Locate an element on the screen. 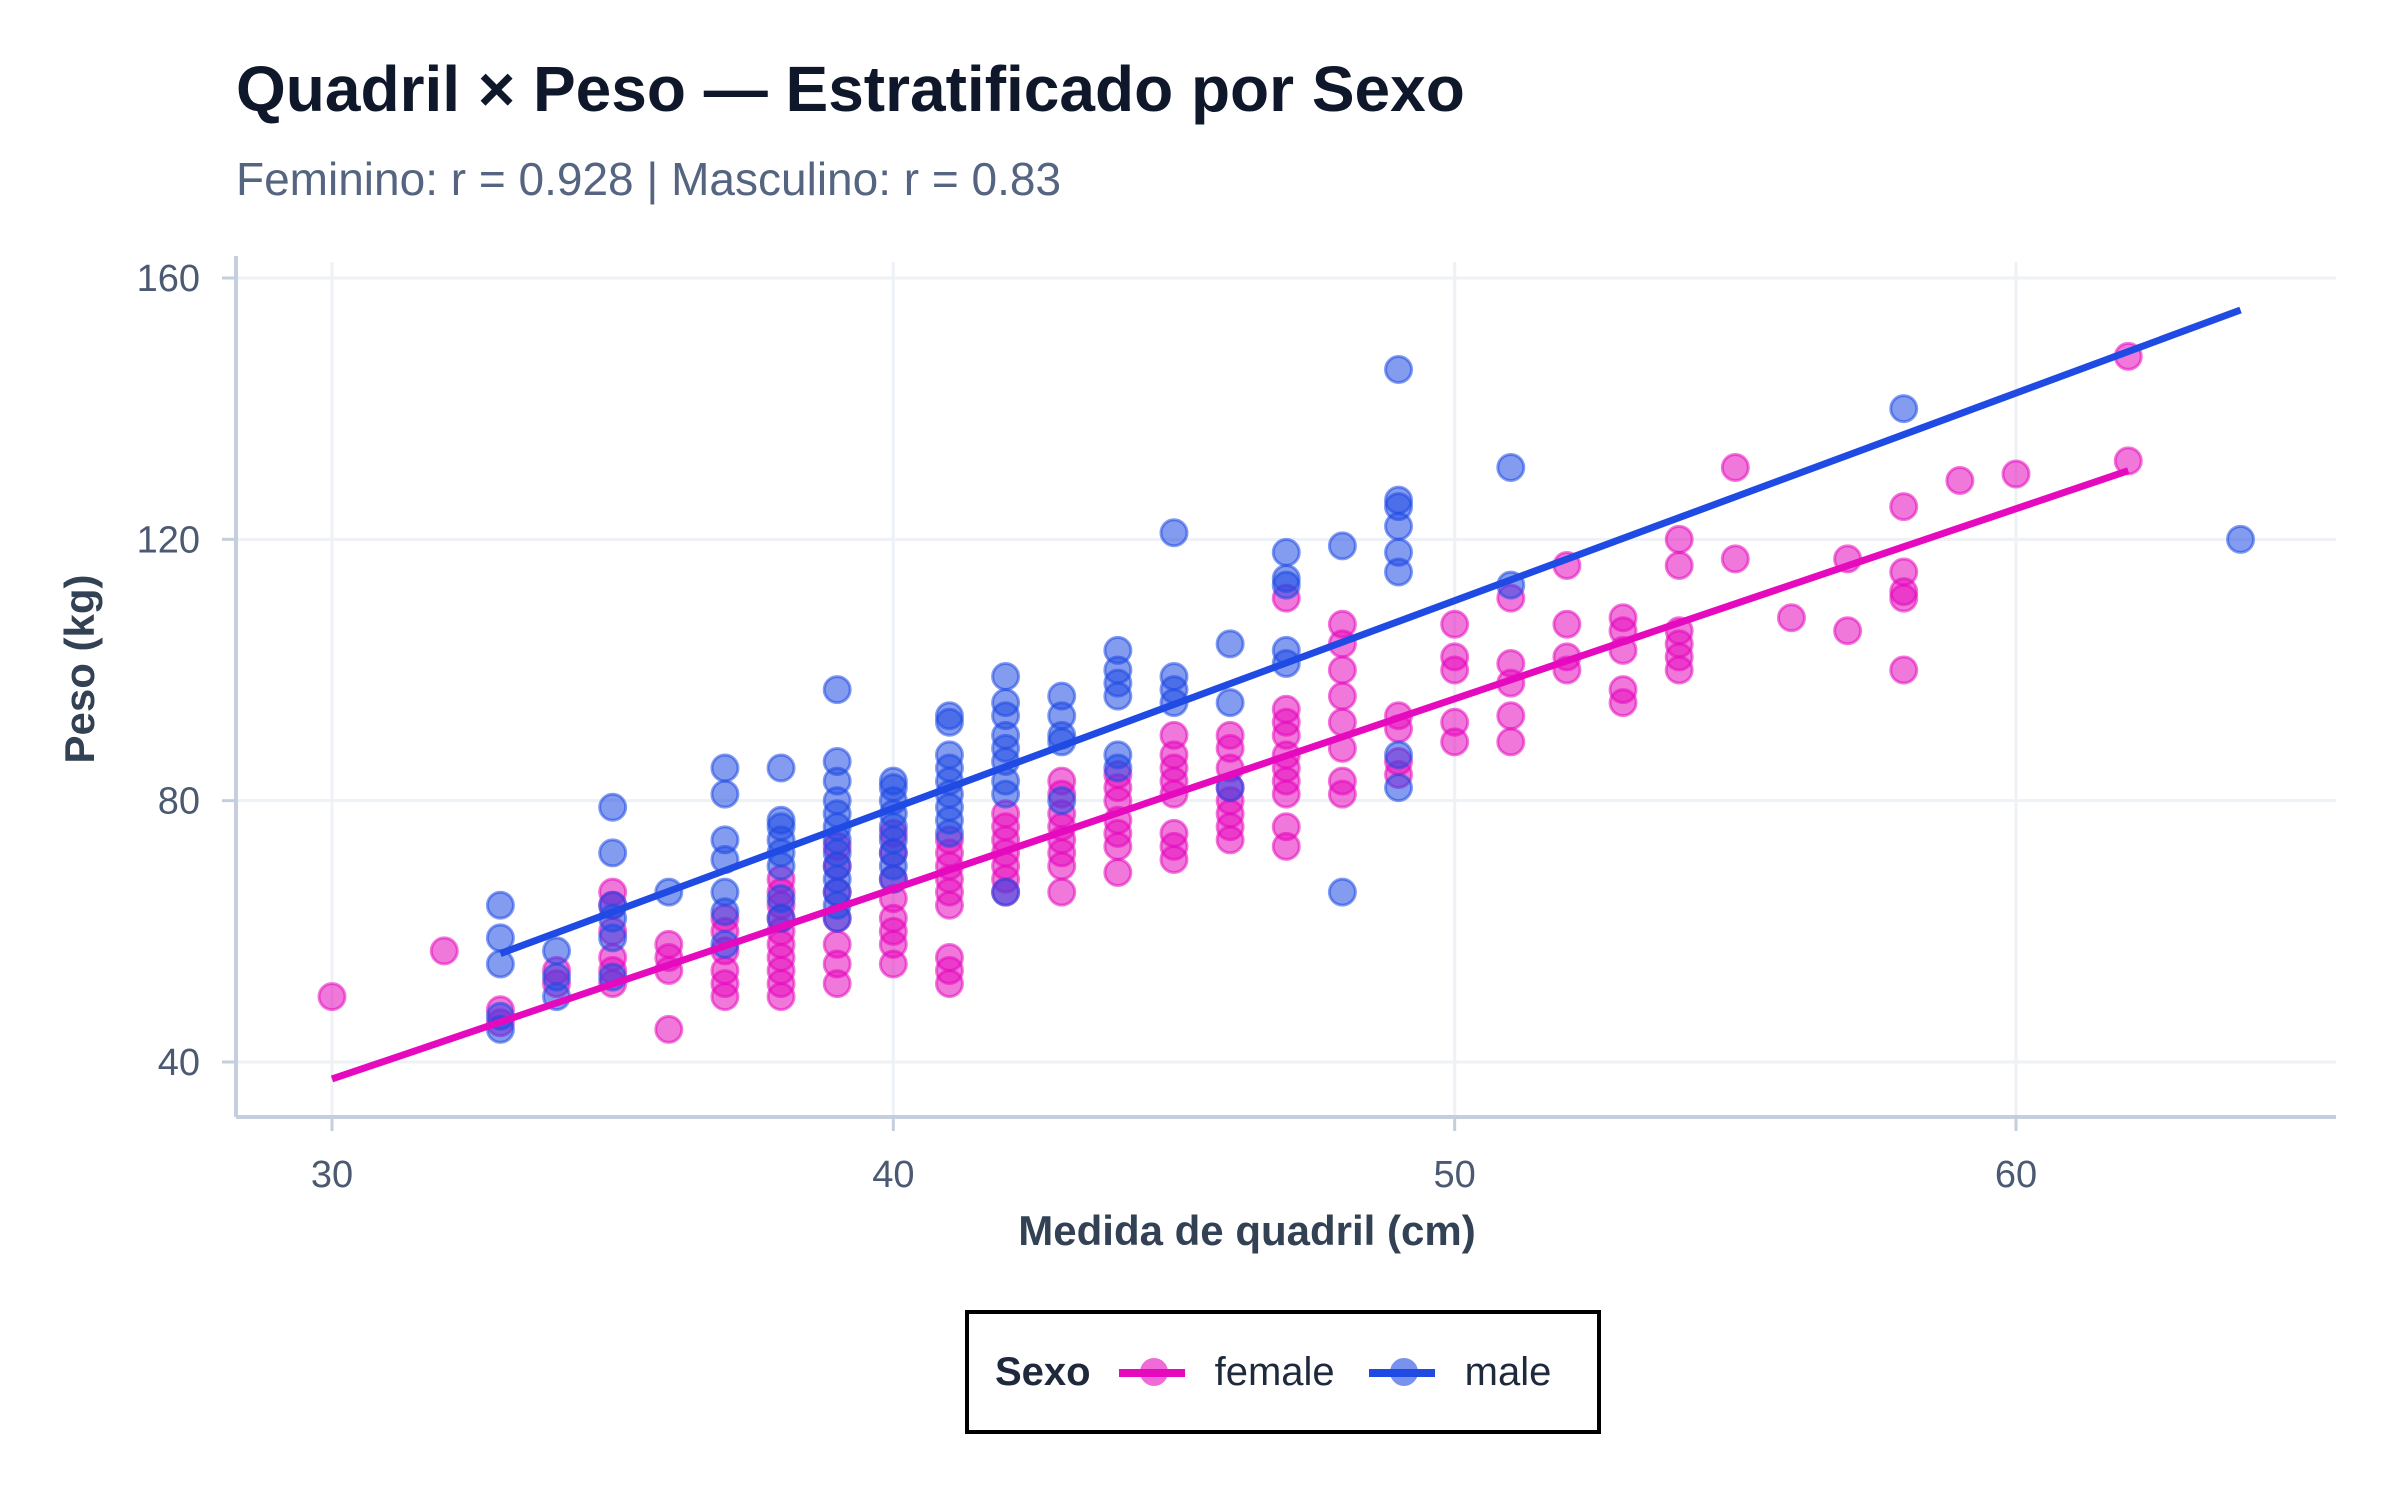  y-tick-label: 40 is located at coordinates (179, 1063).